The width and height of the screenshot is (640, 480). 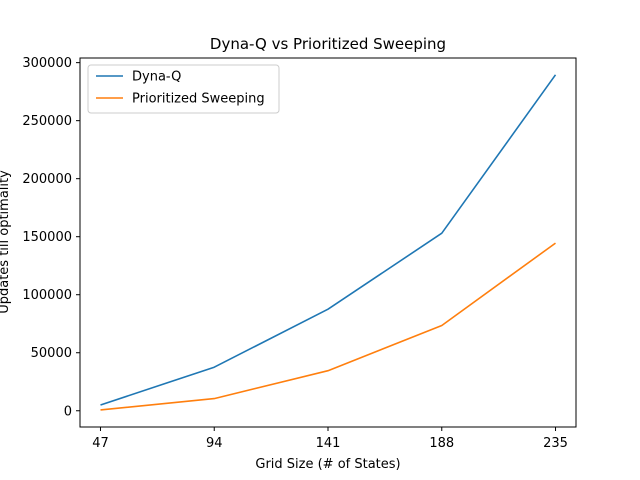 I want to click on x-tick-label: 47, so click(x=100, y=443).